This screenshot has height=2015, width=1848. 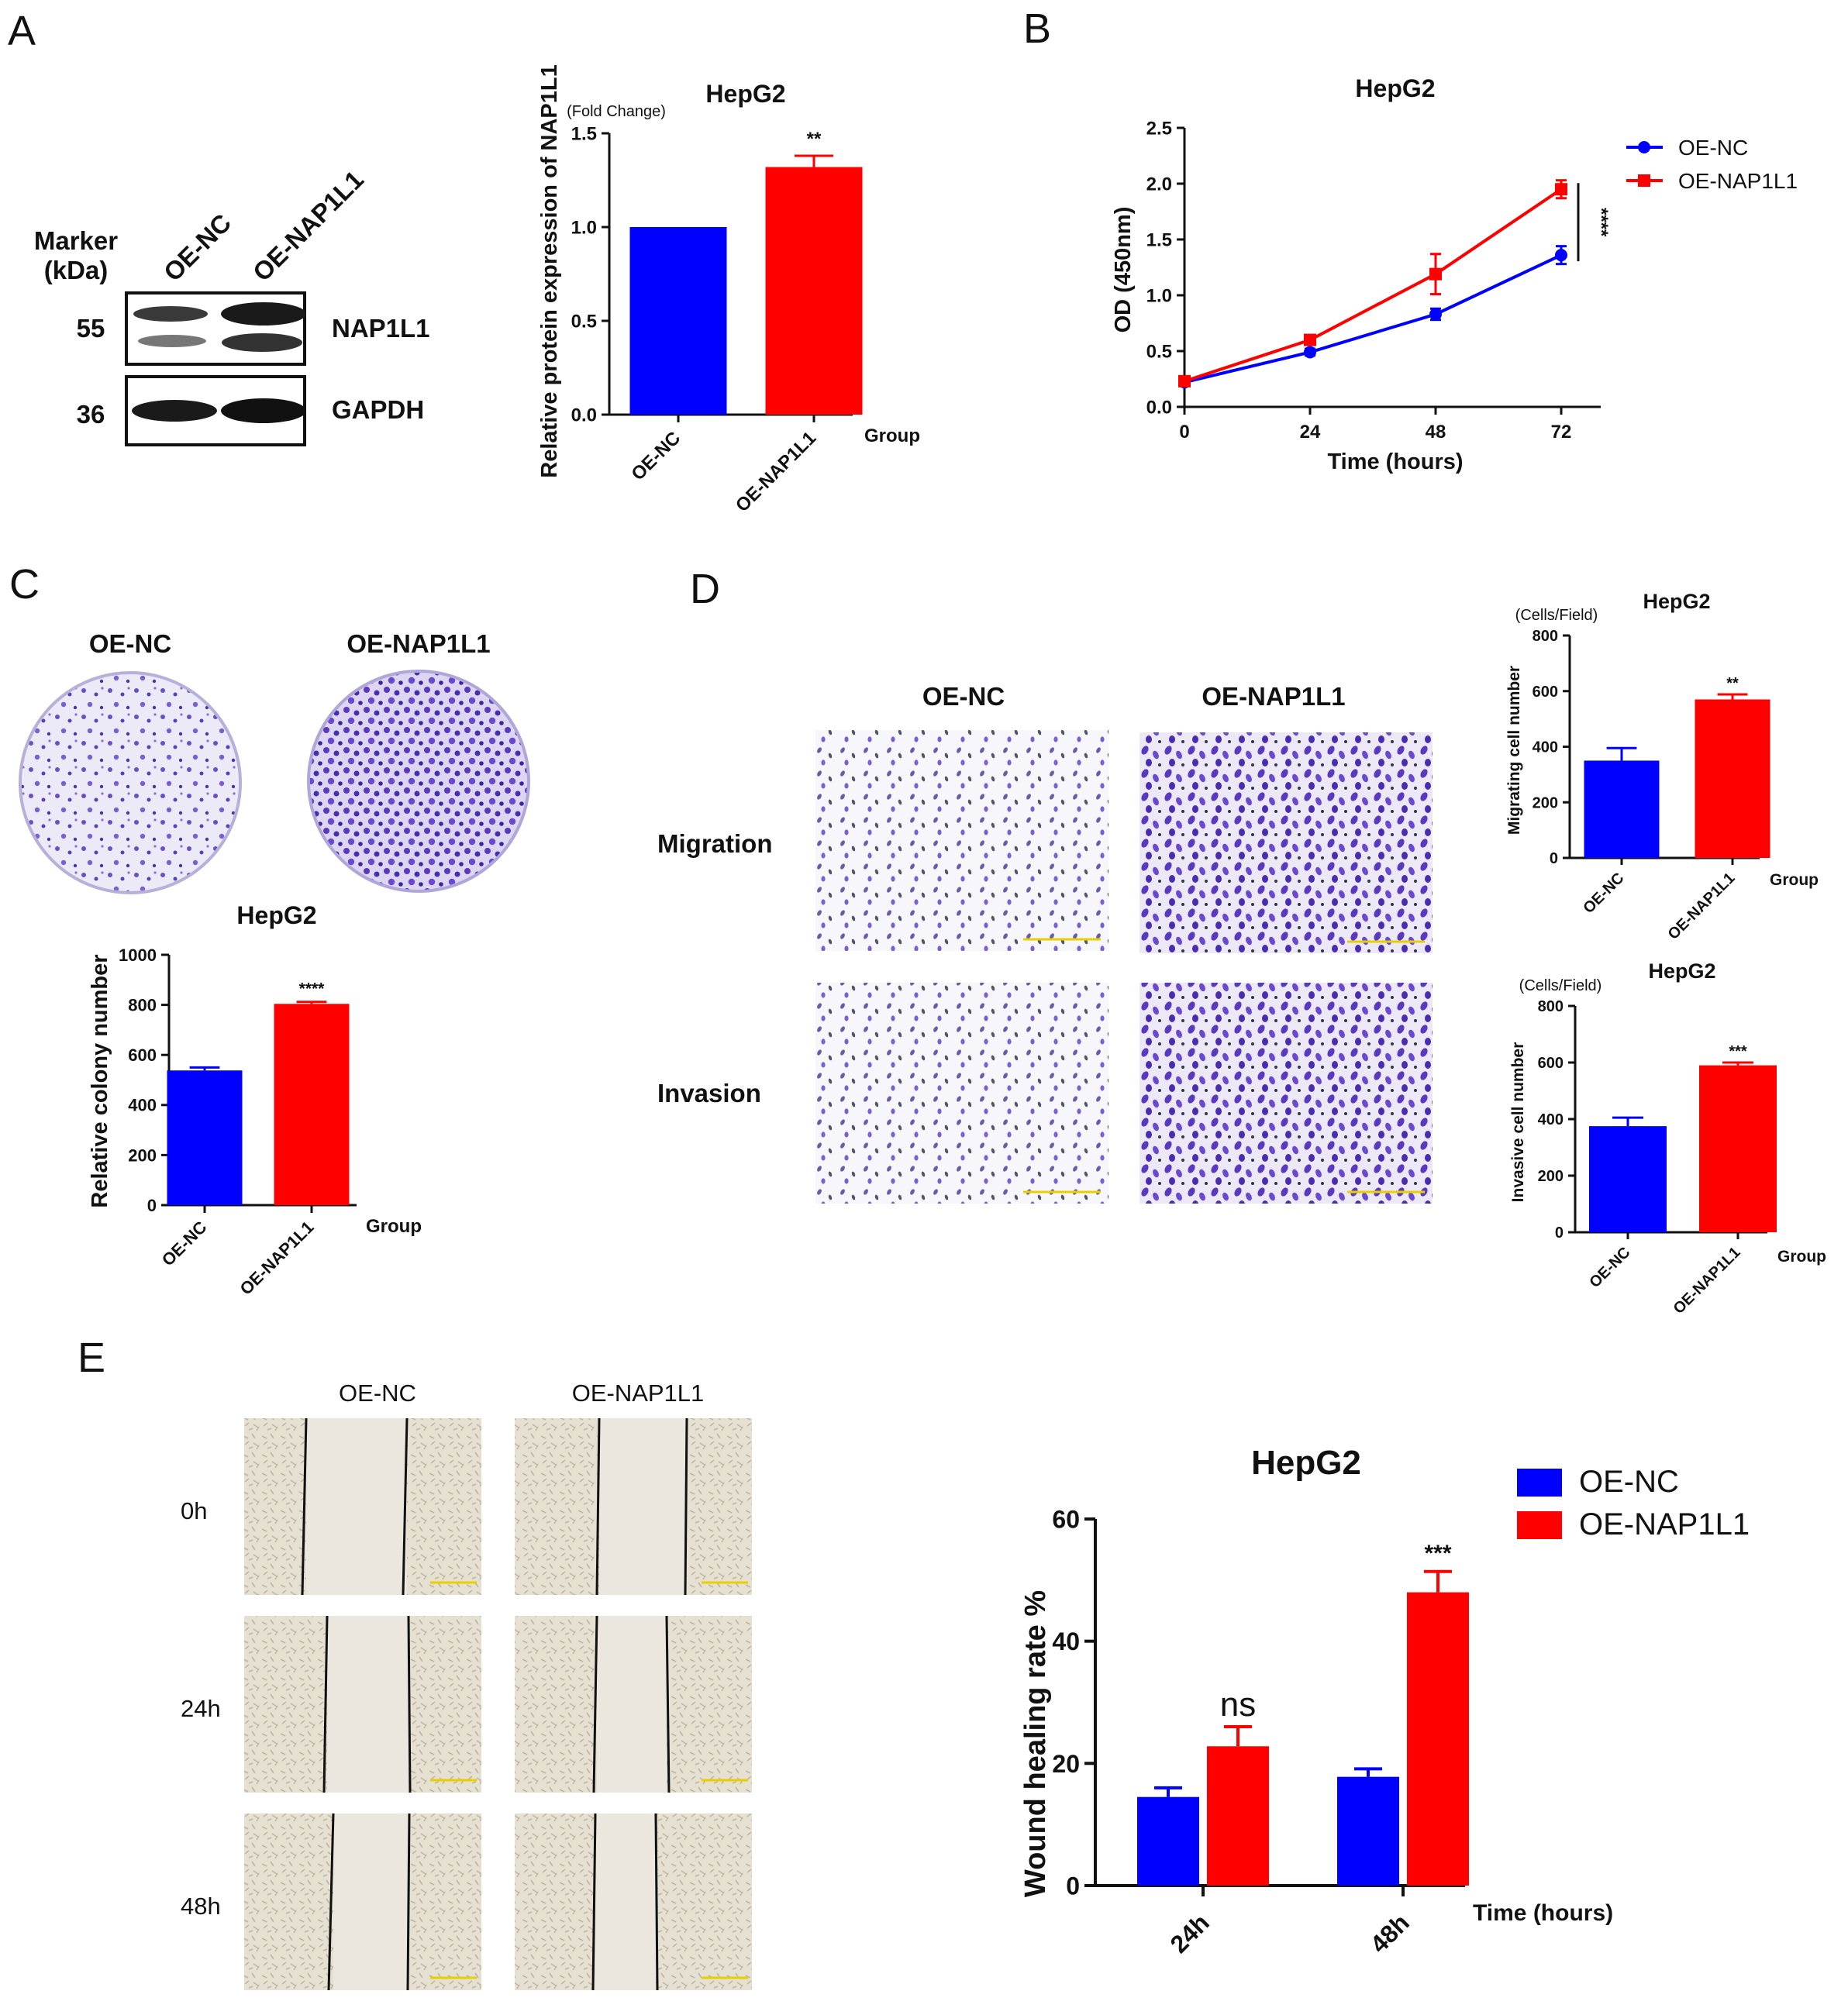 What do you see at coordinates (1159, 184) in the screenshot?
I see `y-tick-label: 2.0` at bounding box center [1159, 184].